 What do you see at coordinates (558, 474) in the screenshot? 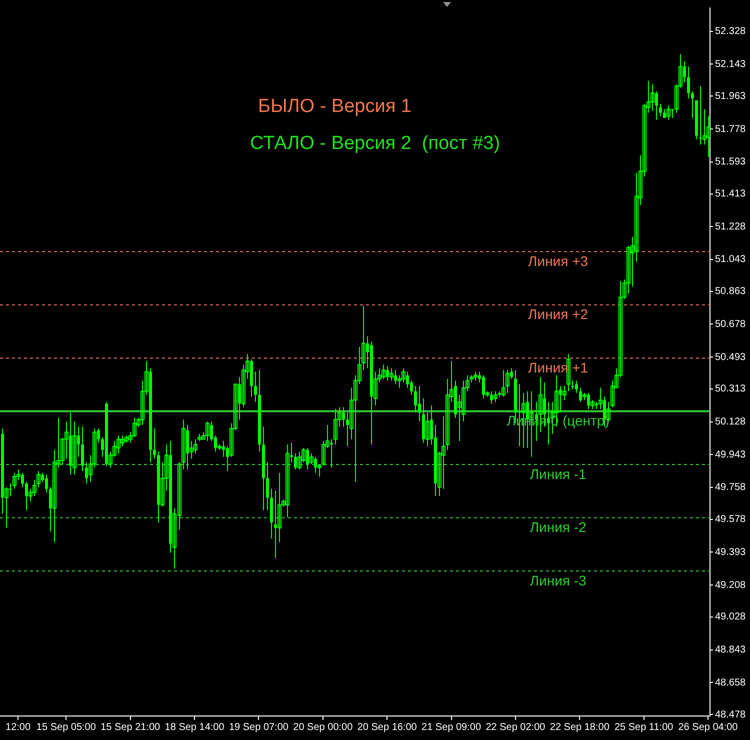
I see `ref-line-label: Линия -1` at bounding box center [558, 474].